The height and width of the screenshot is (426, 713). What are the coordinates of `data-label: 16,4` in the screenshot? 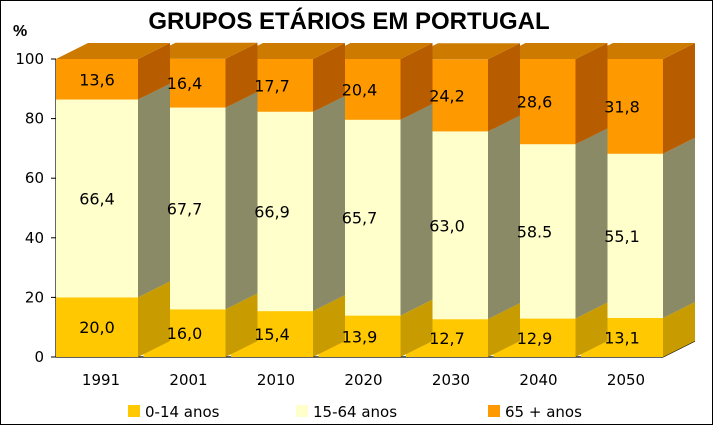 It's located at (185, 83).